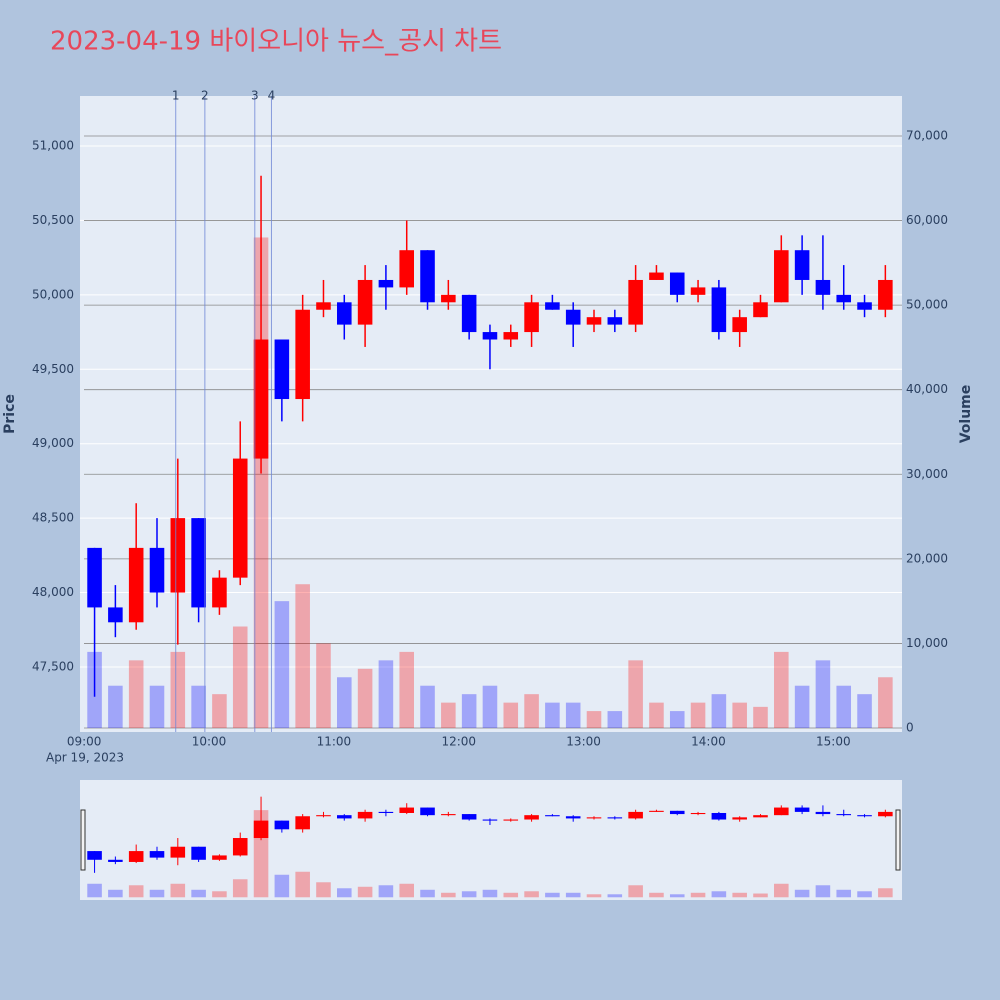 This screenshot has height=1000, width=1000. What do you see at coordinates (276, 42) in the screenshot?
I see `chart-title: 2023-04-19 바이오니아 뉴스_공시 차트` at bounding box center [276, 42].